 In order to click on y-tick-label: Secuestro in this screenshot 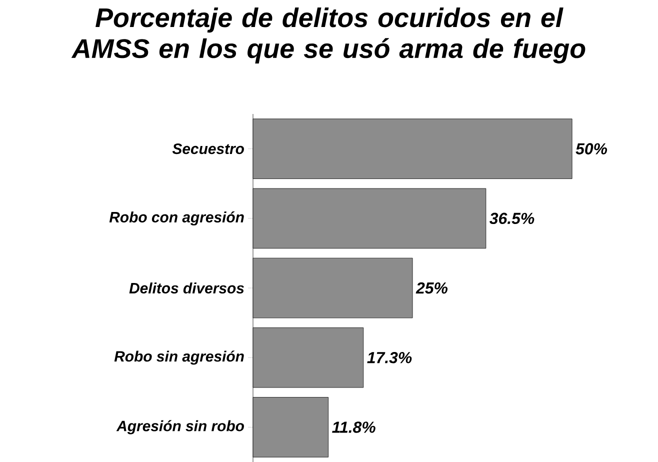, I will do `click(208, 149)`.